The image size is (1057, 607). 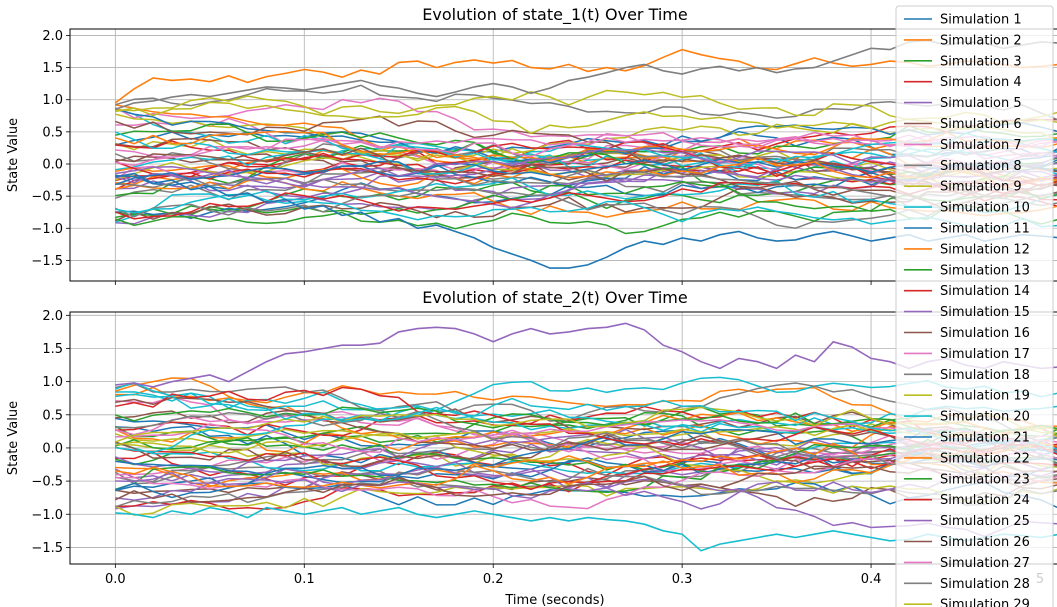 What do you see at coordinates (981, 187) in the screenshot?
I see `legend-label: Simulation 9` at bounding box center [981, 187].